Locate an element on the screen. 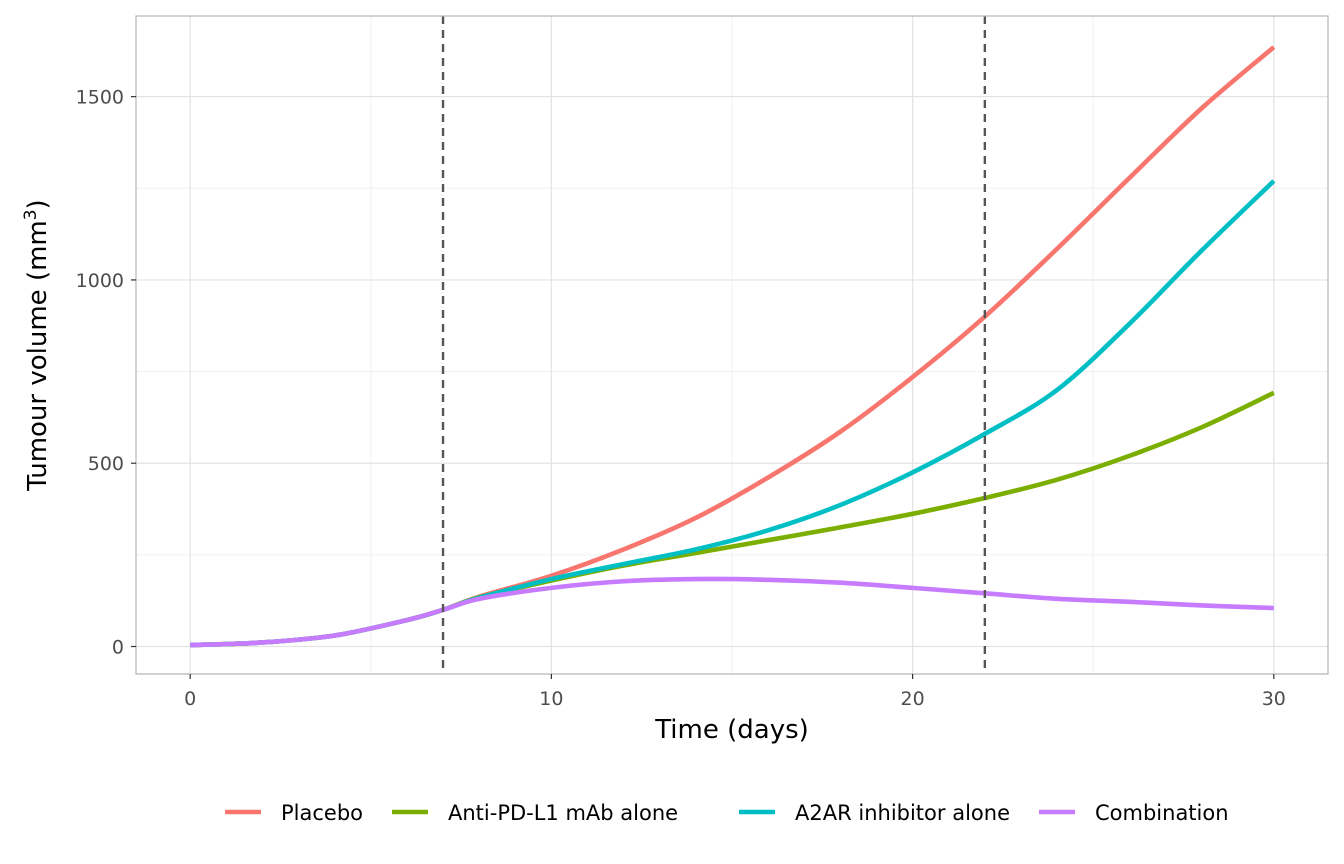 The width and height of the screenshot is (1344, 864). legend-label-anti-pd-l1-mab-alone: Anti-PD-L1 mAb alone is located at coordinates (563, 813).